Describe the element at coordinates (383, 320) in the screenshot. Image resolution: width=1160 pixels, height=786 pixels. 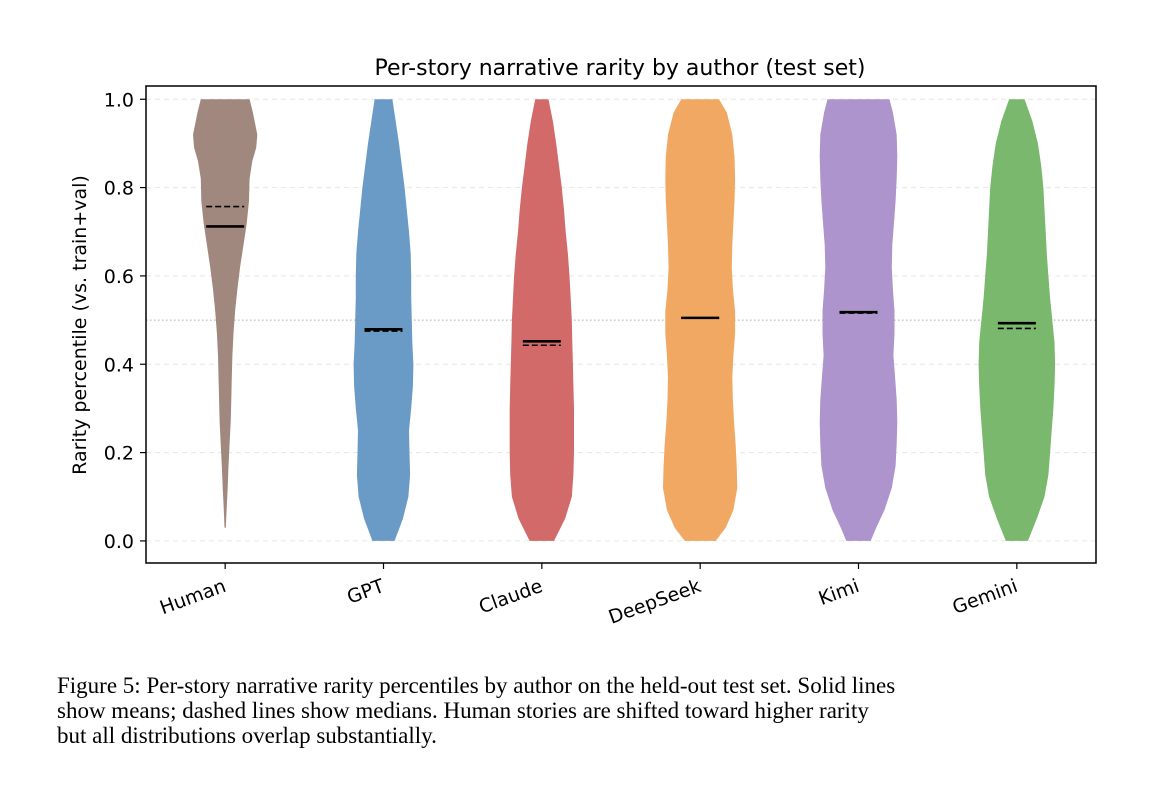
I see `violin-gpt` at that location.